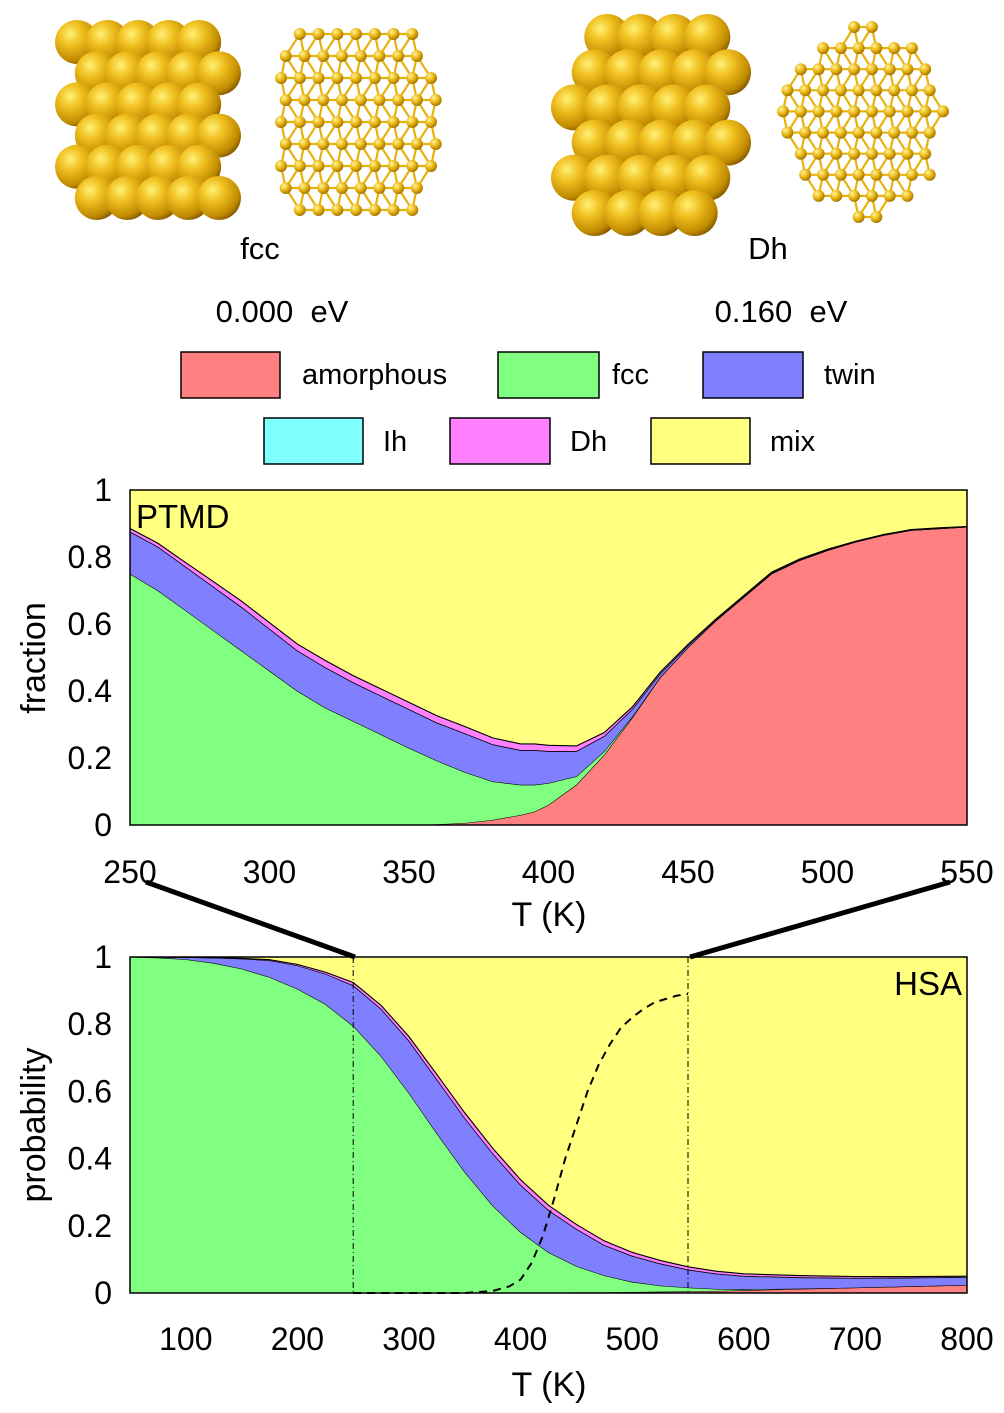  I want to click on zoom-connectors, so click(548, 919).